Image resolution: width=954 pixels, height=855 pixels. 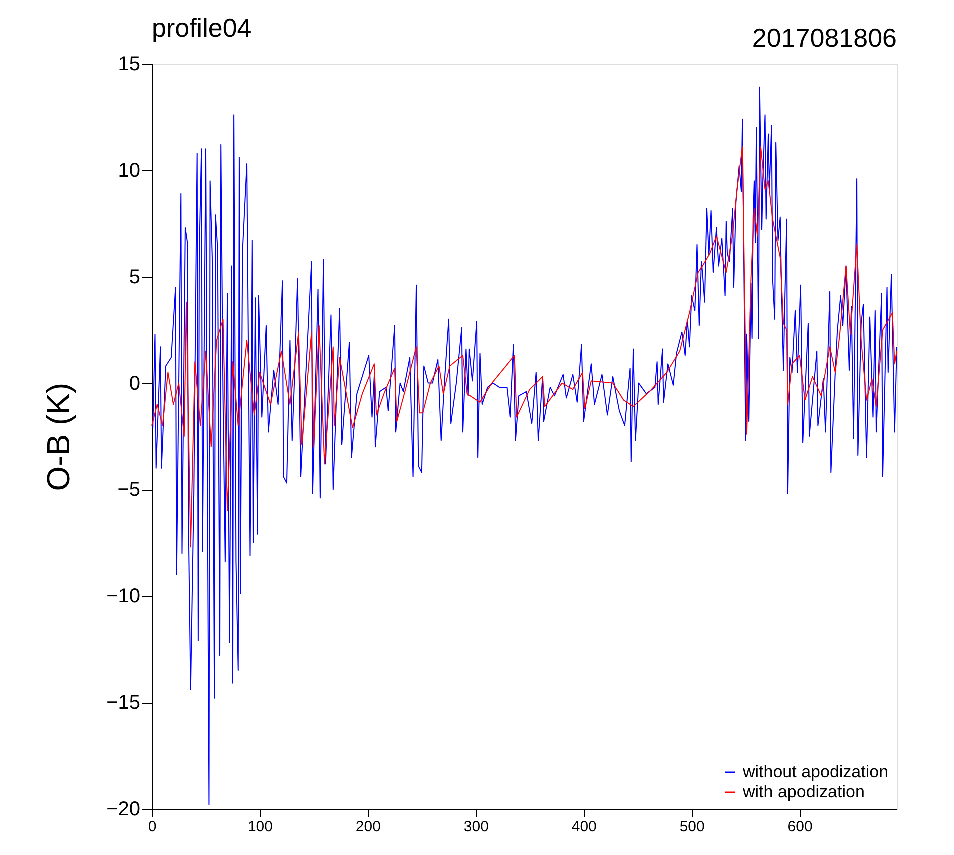 What do you see at coordinates (134, 277) in the screenshot?
I see `y-tick-label: 5` at bounding box center [134, 277].